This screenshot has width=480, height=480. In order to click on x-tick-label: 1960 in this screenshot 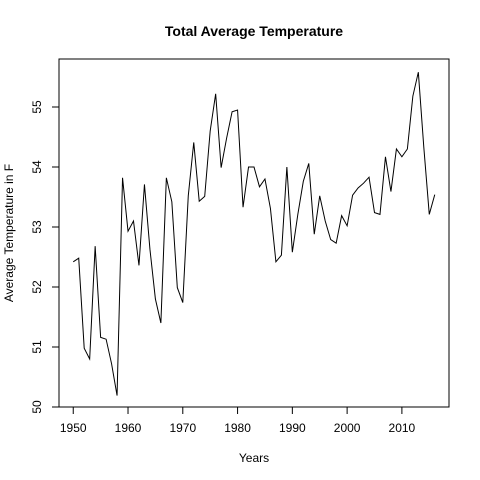, I will do `click(128, 428)`.